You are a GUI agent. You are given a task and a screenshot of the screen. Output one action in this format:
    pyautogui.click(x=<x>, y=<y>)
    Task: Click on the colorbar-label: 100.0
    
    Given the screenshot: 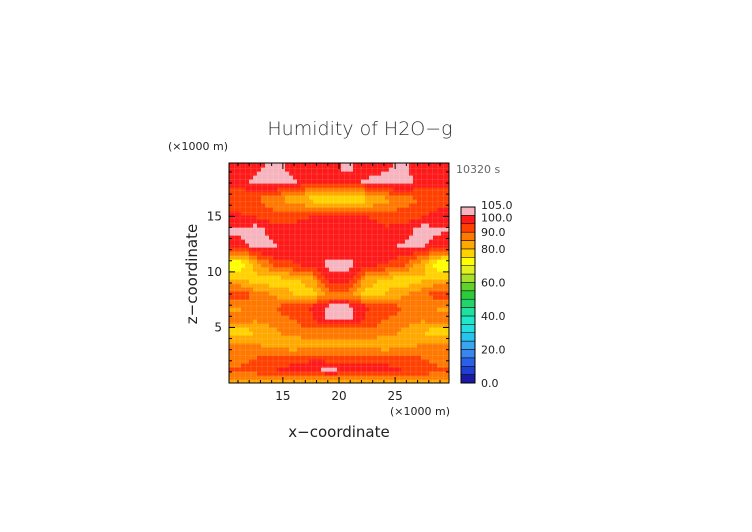 What is the action you would take?
    pyautogui.click(x=497, y=217)
    